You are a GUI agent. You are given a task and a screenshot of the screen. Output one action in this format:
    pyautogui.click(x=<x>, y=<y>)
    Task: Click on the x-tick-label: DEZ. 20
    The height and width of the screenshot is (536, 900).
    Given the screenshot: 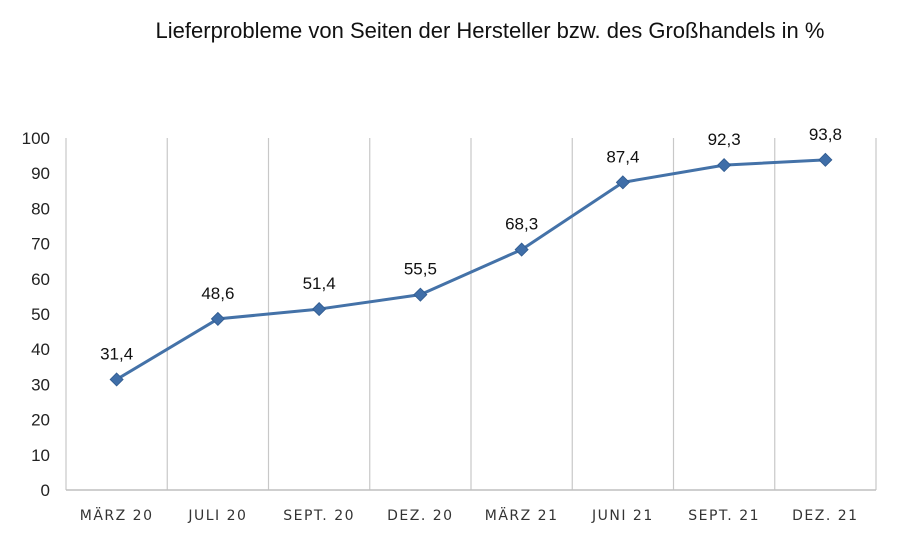 What is the action you would take?
    pyautogui.click(x=420, y=516)
    